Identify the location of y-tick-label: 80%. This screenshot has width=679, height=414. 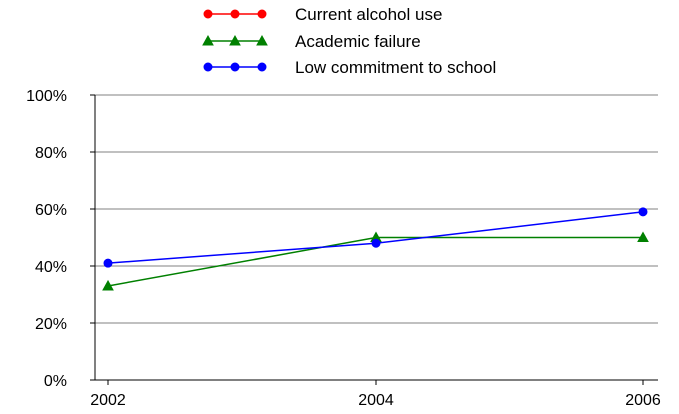
(51, 153).